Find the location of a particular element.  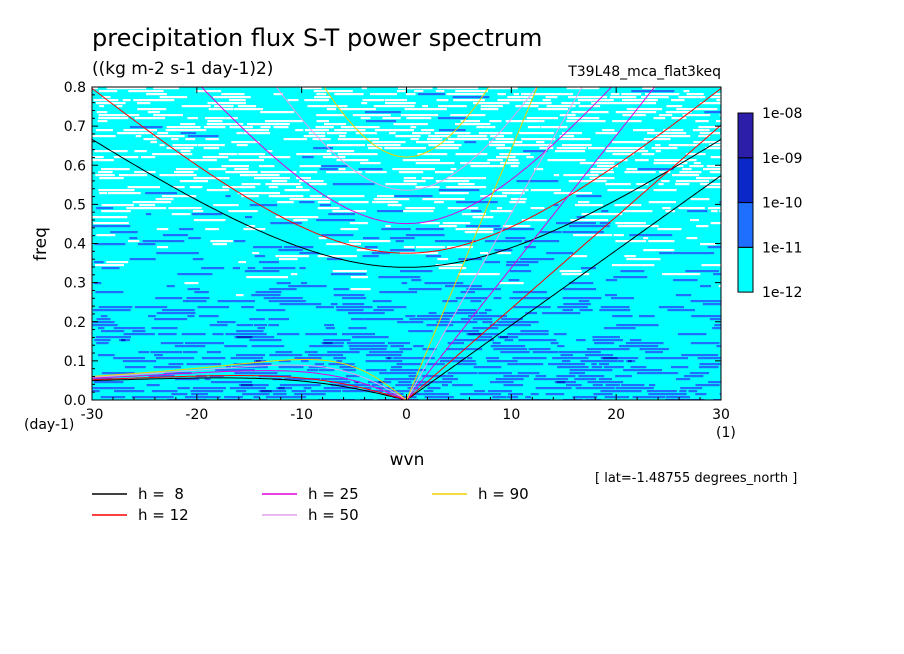

run-id-label: T39L48_mca_flat3keq is located at coordinates (644, 72).